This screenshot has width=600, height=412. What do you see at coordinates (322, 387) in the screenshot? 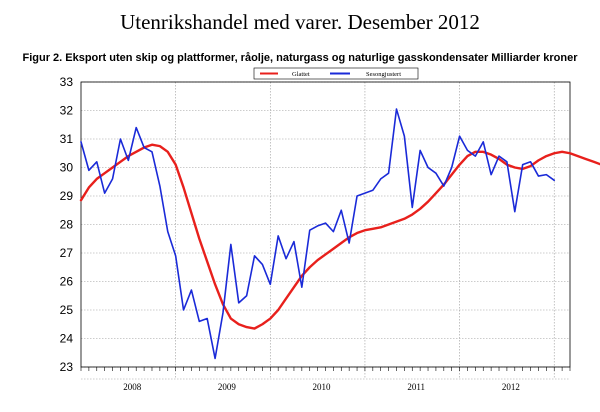
I see `x-year-label: 2010` at bounding box center [322, 387].